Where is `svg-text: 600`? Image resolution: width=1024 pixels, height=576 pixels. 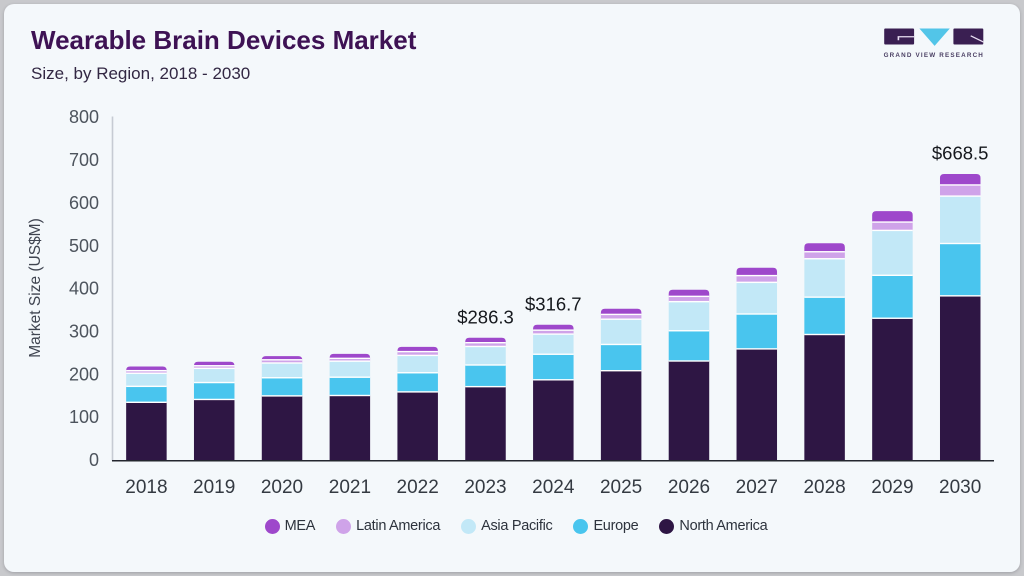 svg-text: 600 is located at coordinates (84, 203).